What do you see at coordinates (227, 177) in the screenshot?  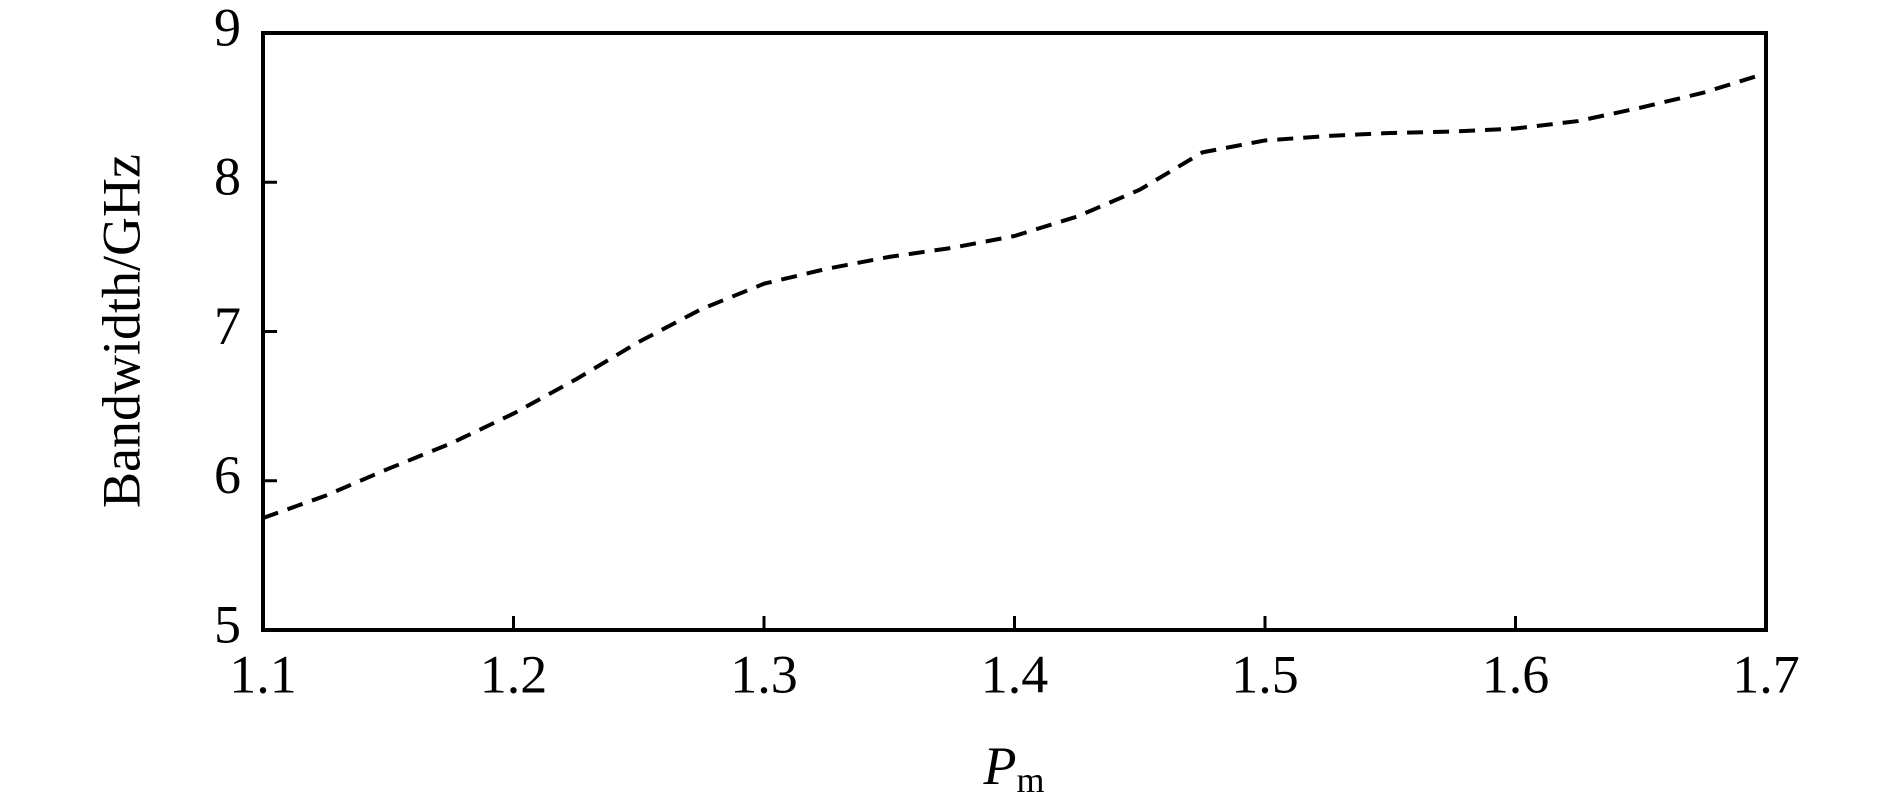 I see `y-tick-label: 8` at bounding box center [227, 177].